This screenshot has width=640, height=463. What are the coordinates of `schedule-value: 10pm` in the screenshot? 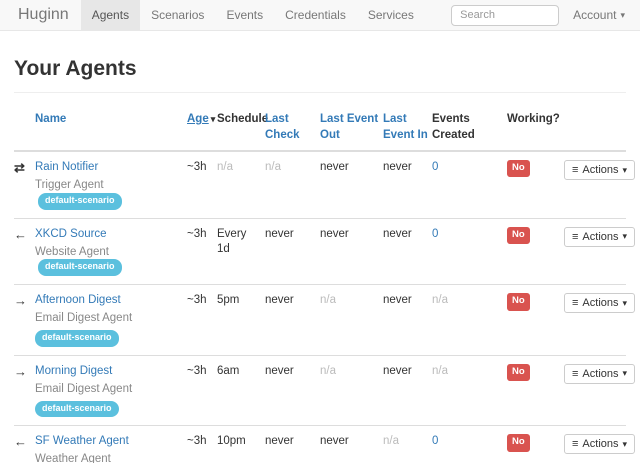 It's located at (231, 441).